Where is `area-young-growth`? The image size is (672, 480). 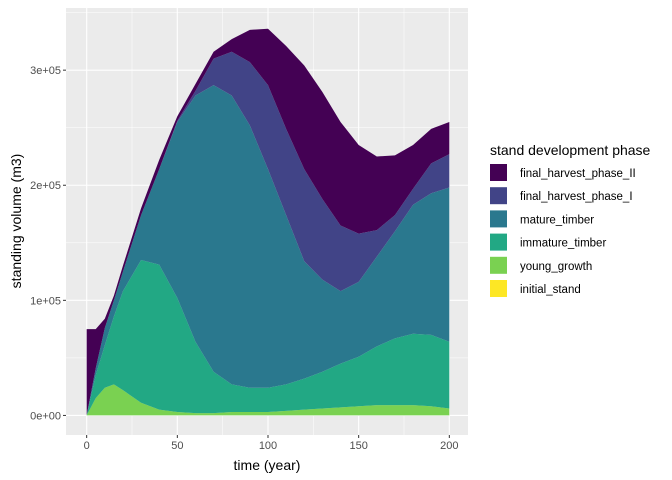
area-young-growth is located at coordinates (268, 400).